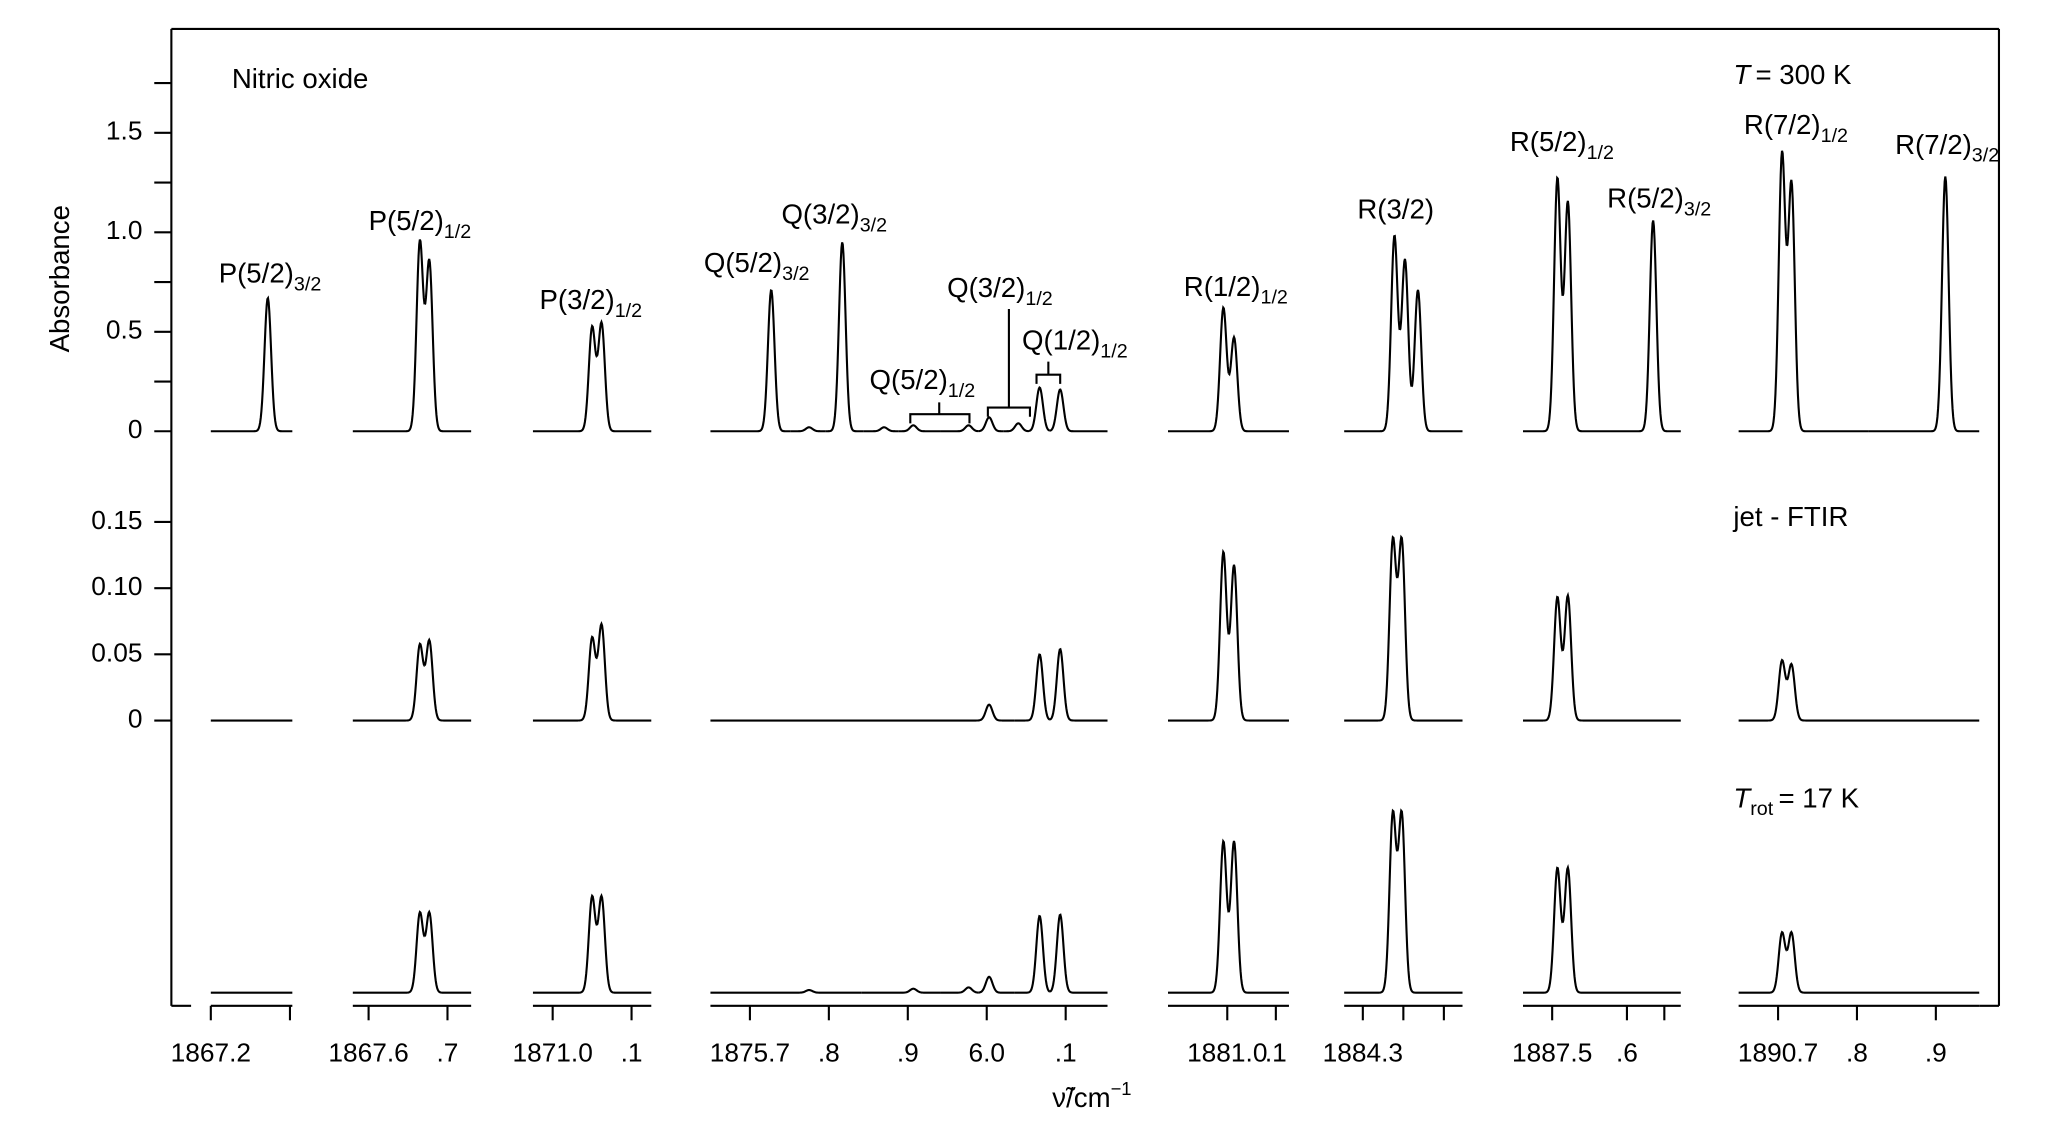 This screenshot has height=1136, width=2052. Describe the element at coordinates (552, 1052) in the screenshot. I see `x-tick-label: 1871.0` at that location.